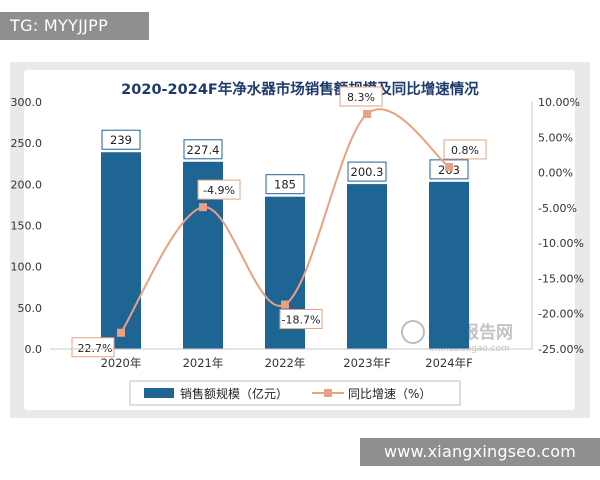  What do you see at coordinates (561, 243) in the screenshot?
I see `right-tick-label: -10.00%` at bounding box center [561, 243].